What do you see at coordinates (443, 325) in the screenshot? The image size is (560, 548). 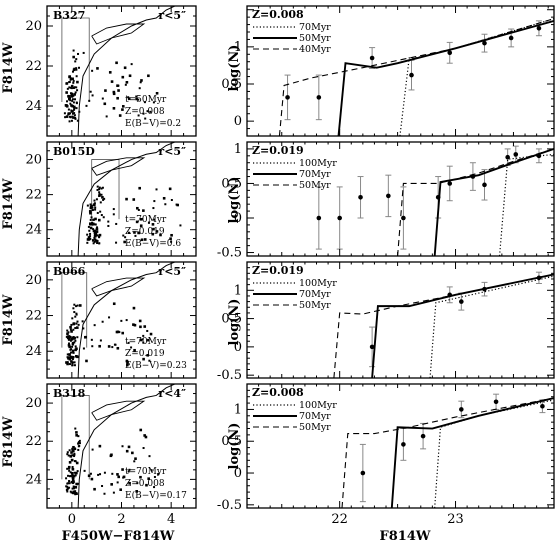 I see `model-curve-50myr` at bounding box center [443, 325].